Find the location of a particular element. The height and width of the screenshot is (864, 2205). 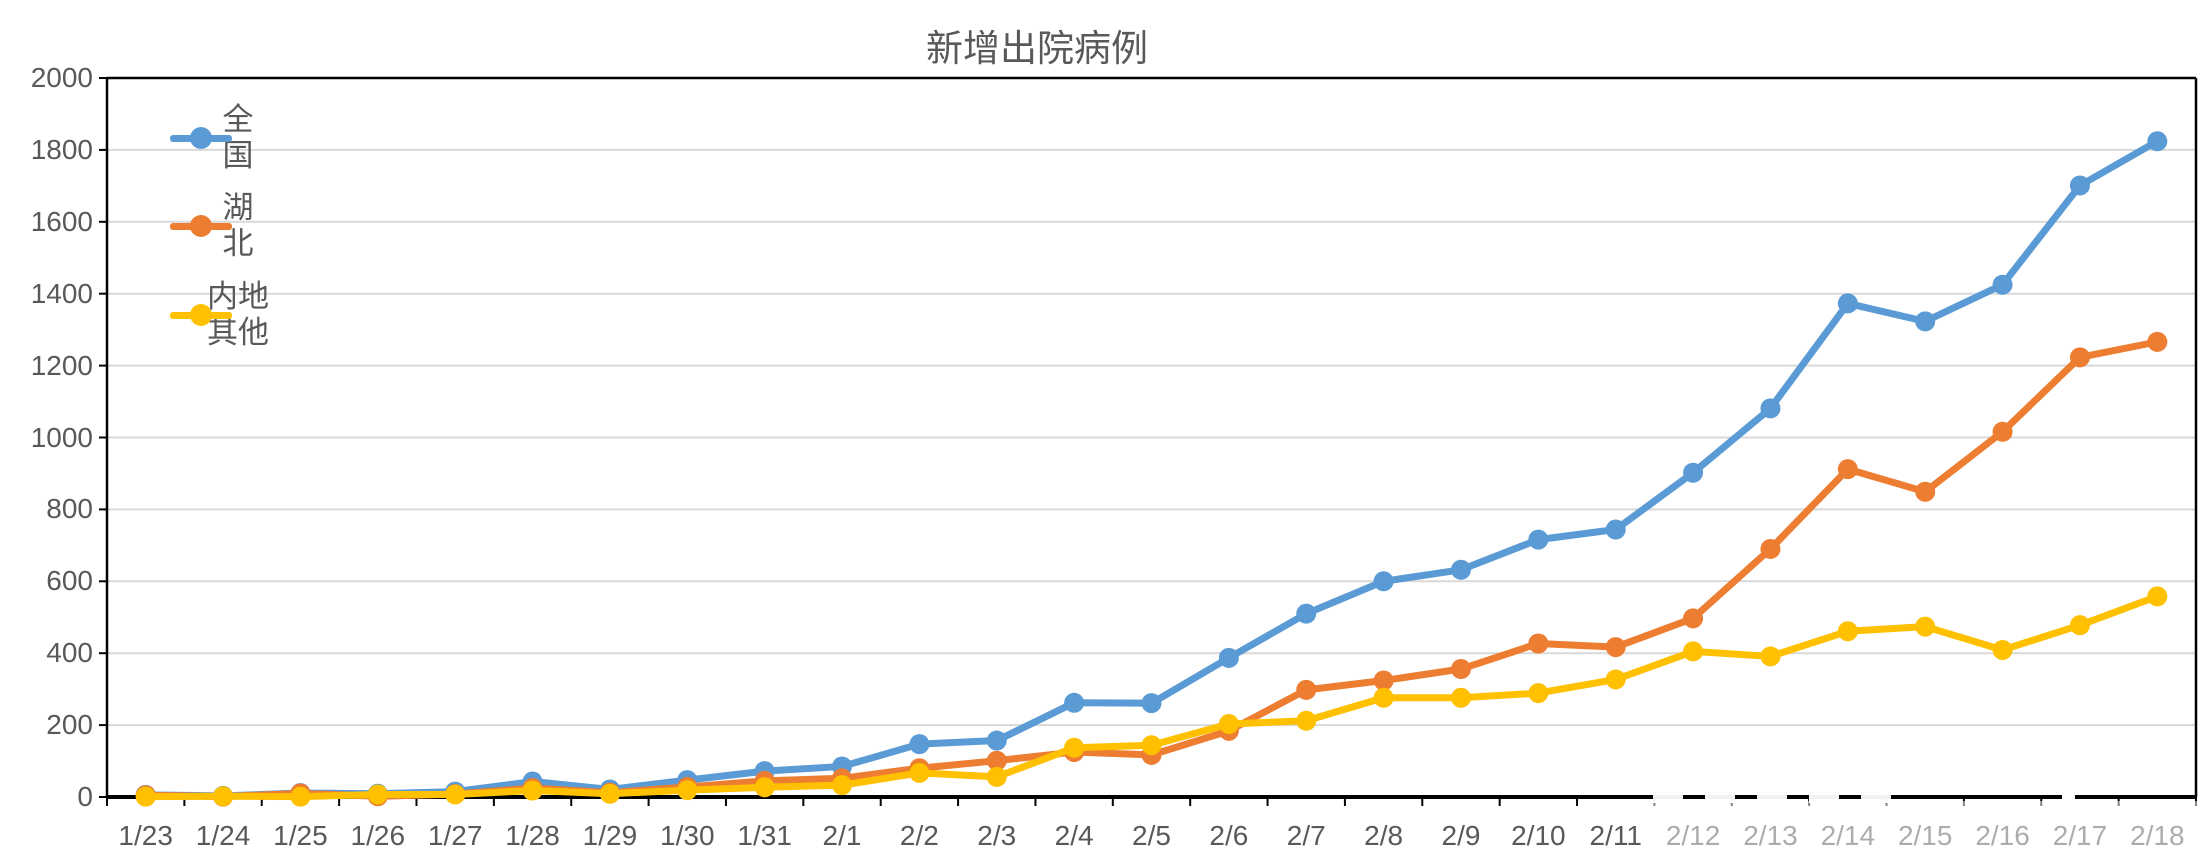

x-tick-label: 2/13 is located at coordinates (1770, 835).